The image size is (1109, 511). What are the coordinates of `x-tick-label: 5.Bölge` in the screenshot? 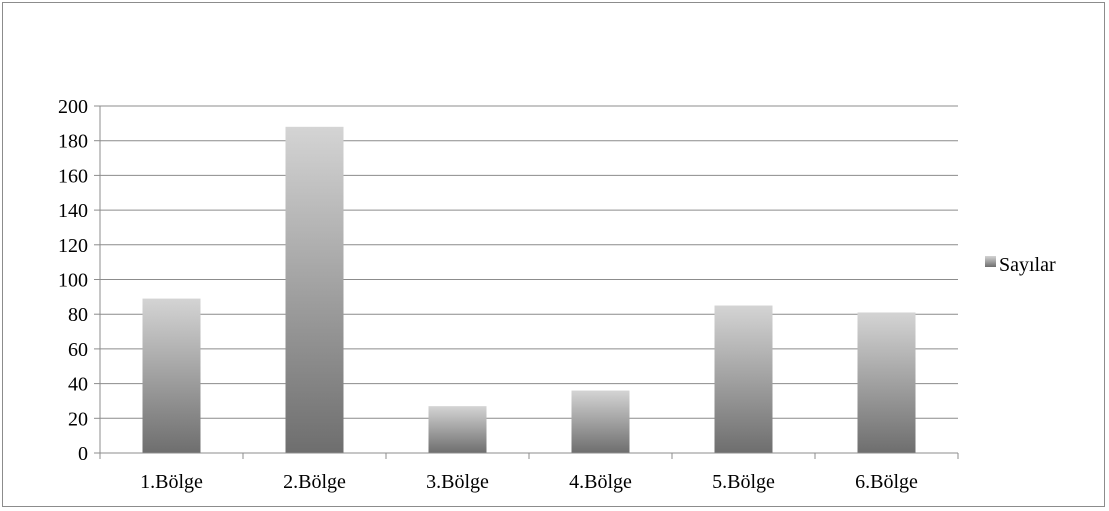 It's located at (743, 482).